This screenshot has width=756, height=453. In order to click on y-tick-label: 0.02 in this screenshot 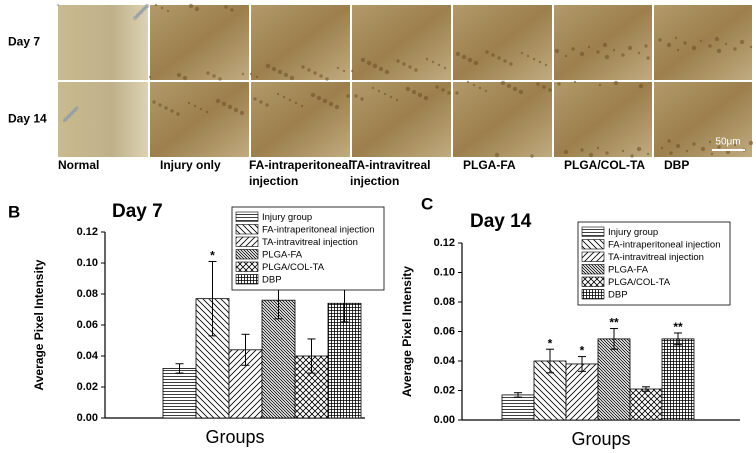, I will do `click(444, 390)`.